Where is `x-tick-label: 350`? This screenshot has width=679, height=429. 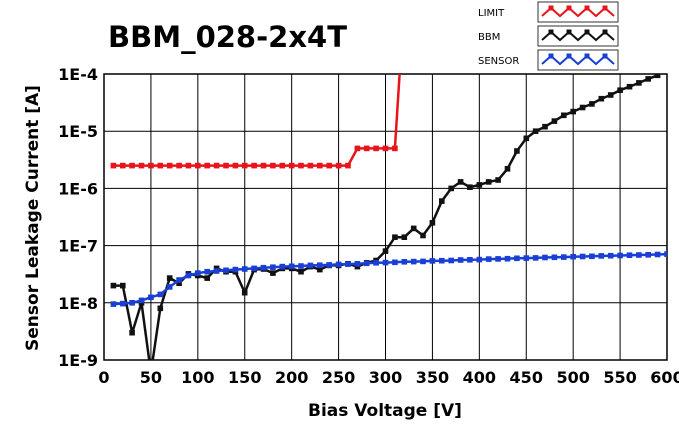
x-tick-label: 350 is located at coordinates (432, 377).